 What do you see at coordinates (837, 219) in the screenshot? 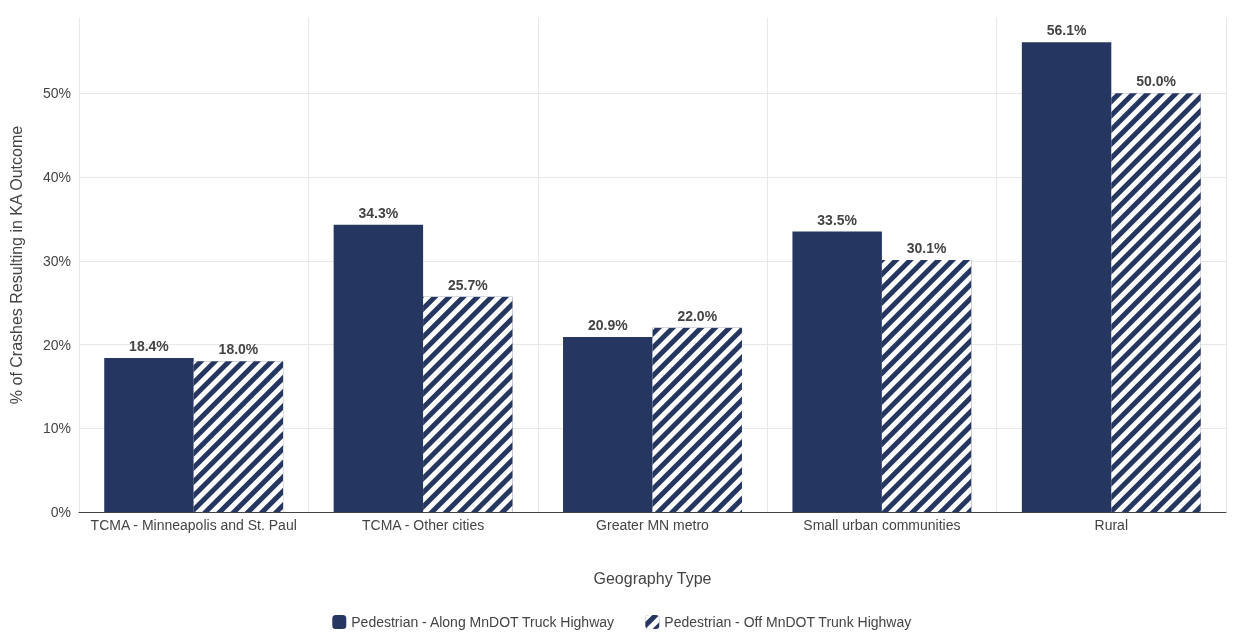
I see `data-label: 33.5%` at bounding box center [837, 219].